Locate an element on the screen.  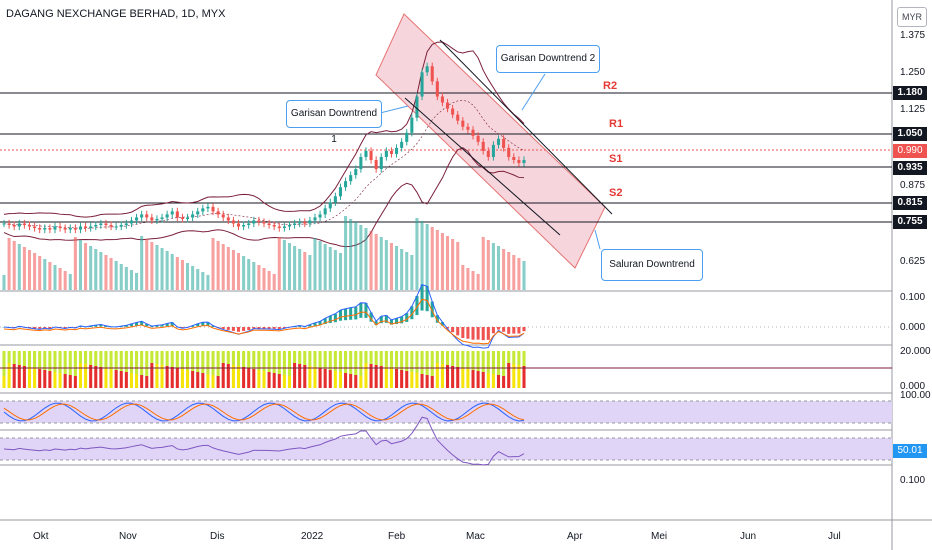
volume-bars is located at coordinates (264, 253).